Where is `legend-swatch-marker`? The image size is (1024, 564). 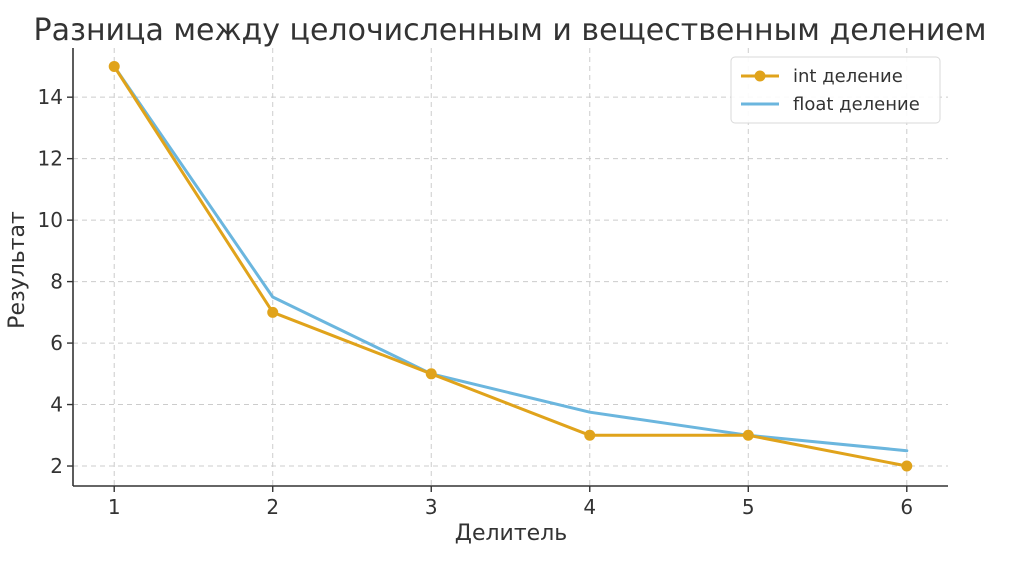 legend-swatch-marker is located at coordinates (760, 76).